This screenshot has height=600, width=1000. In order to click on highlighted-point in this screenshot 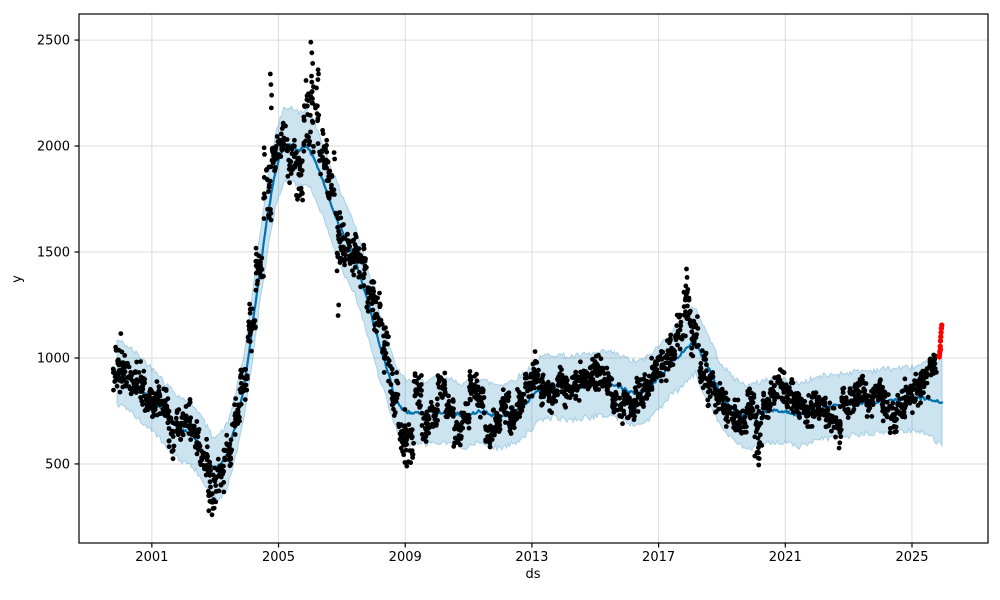, I will do `click(940, 349)`.